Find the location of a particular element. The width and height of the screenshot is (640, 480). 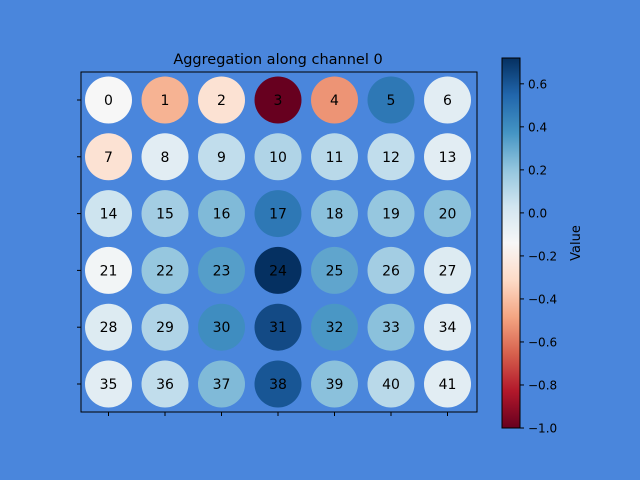

cell-label-2: 2 is located at coordinates (221, 101).